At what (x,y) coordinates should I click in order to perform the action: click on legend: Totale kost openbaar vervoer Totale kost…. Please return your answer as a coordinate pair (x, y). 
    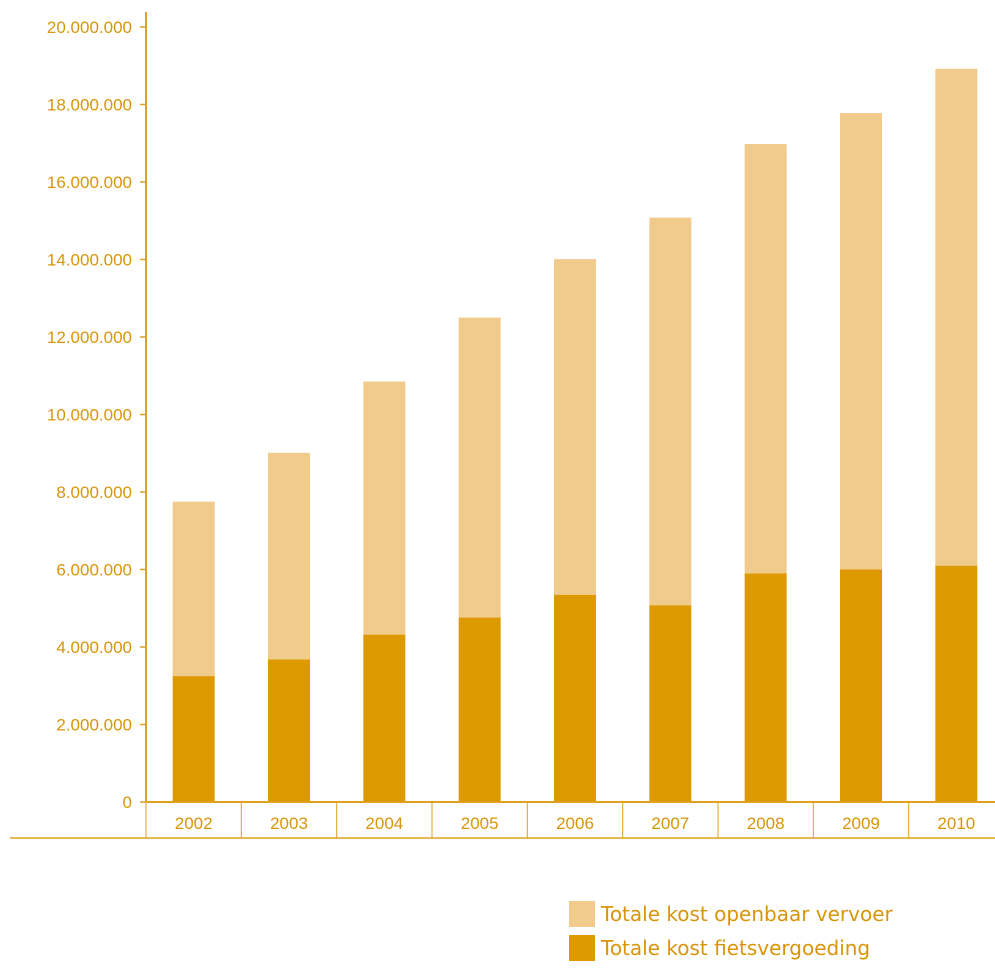
    Looking at the image, I should click on (731, 934).